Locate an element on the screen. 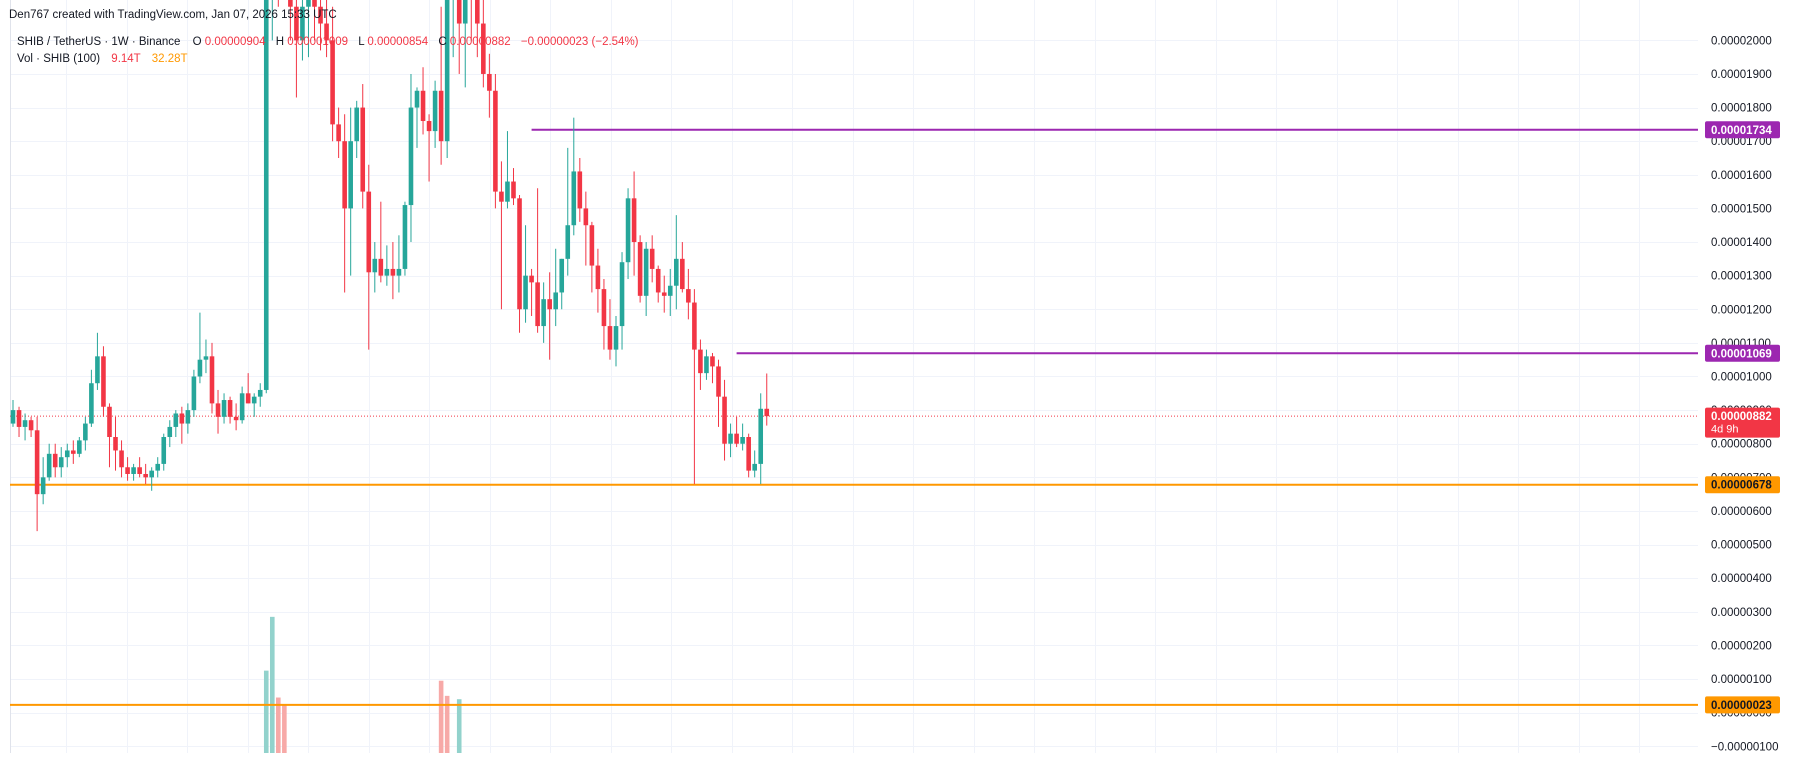  symbol-name: SHIB / TetherUS · 1W · Binance is located at coordinates (98, 42).